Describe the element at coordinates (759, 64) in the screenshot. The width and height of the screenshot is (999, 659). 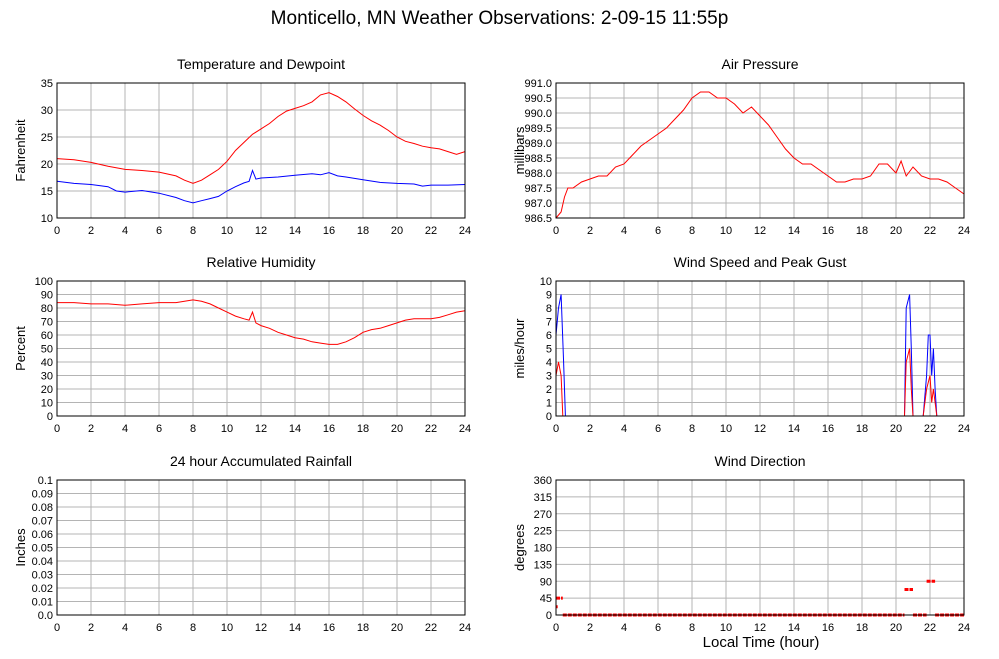
I see `chart-2-title: Air Pressure` at that location.